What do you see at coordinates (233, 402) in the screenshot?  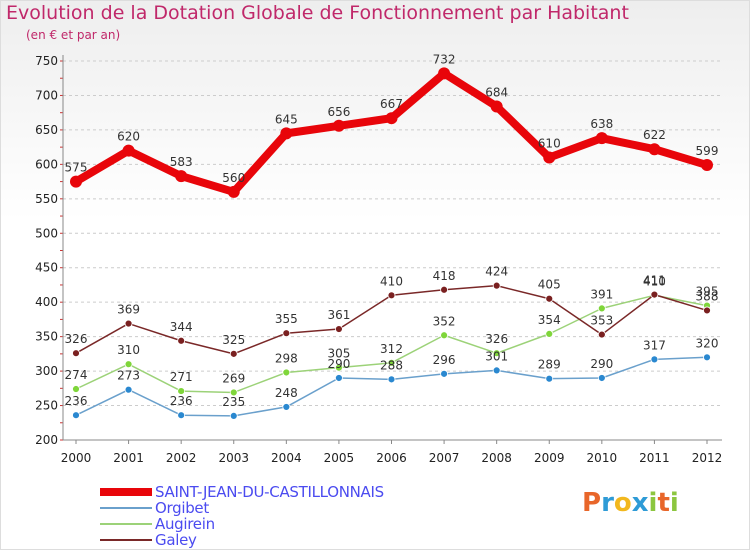 I see `data-label: 235` at bounding box center [233, 402].